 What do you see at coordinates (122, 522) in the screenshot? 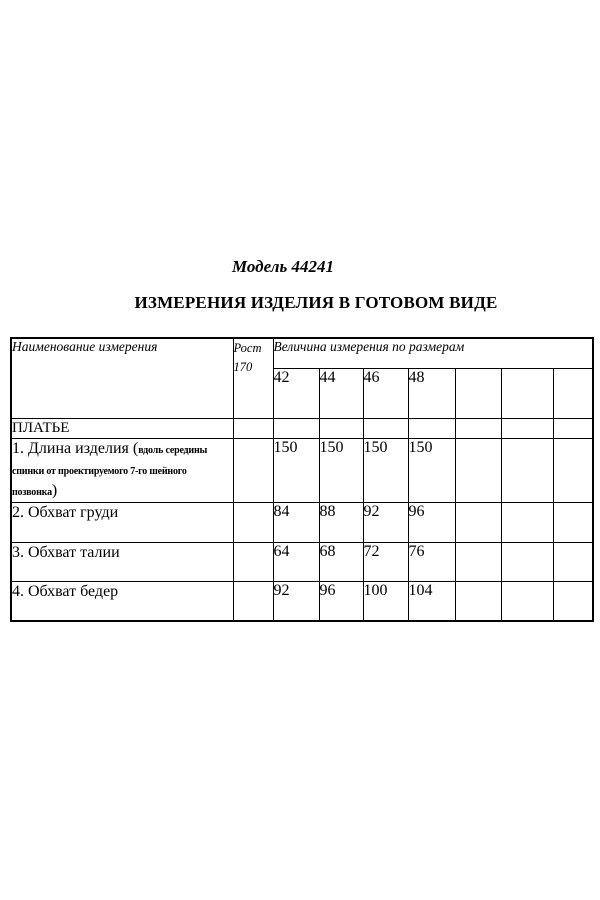
I see `row-label: 2. Обхват груди` at bounding box center [122, 522].